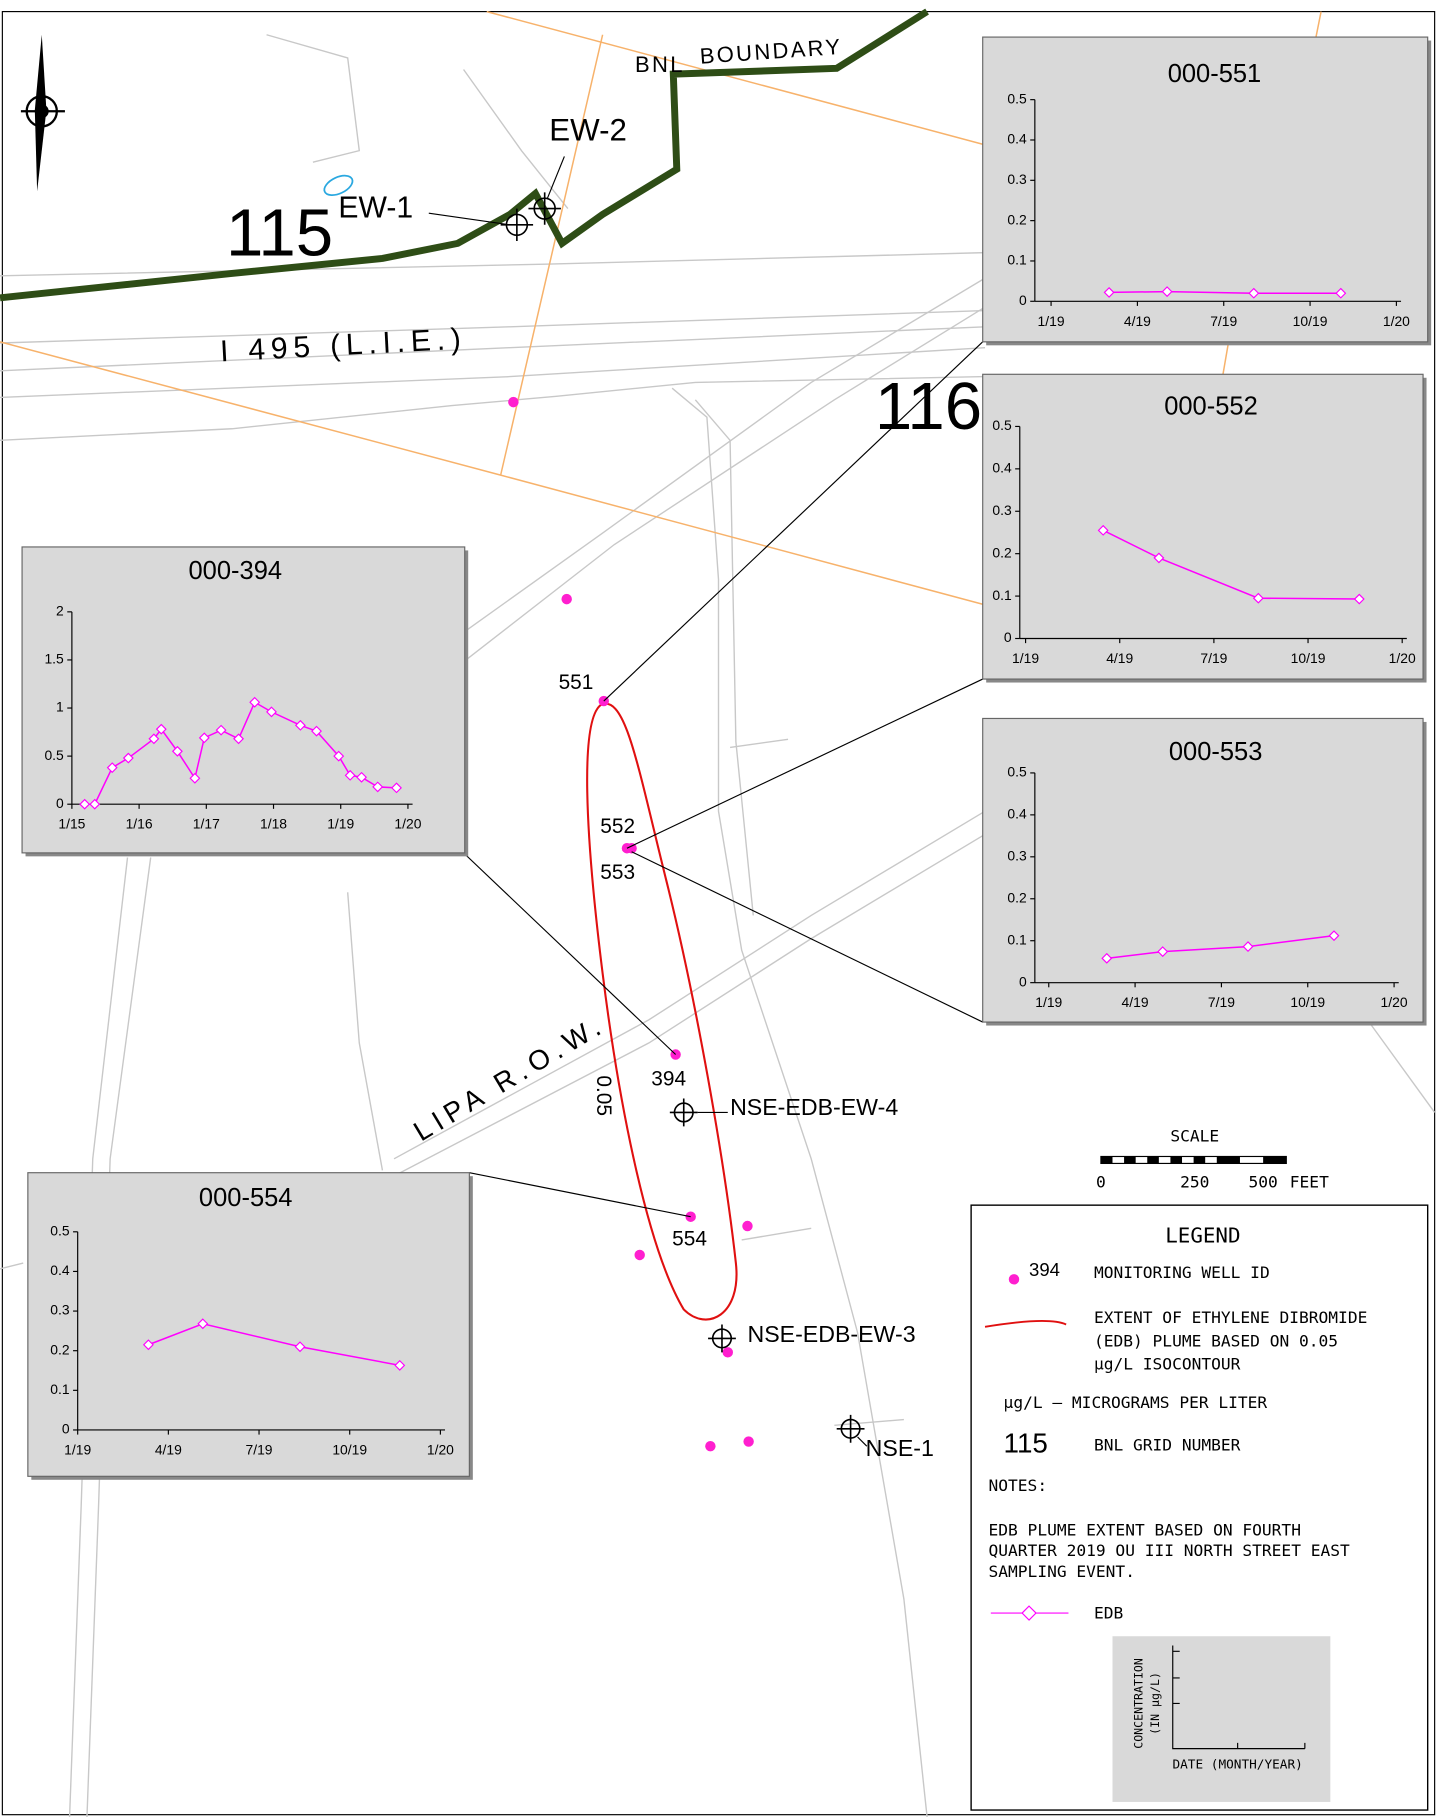 The height and width of the screenshot is (1817, 1437). I want to click on axis-text: (IN µg/L), so click(1155, 1703).